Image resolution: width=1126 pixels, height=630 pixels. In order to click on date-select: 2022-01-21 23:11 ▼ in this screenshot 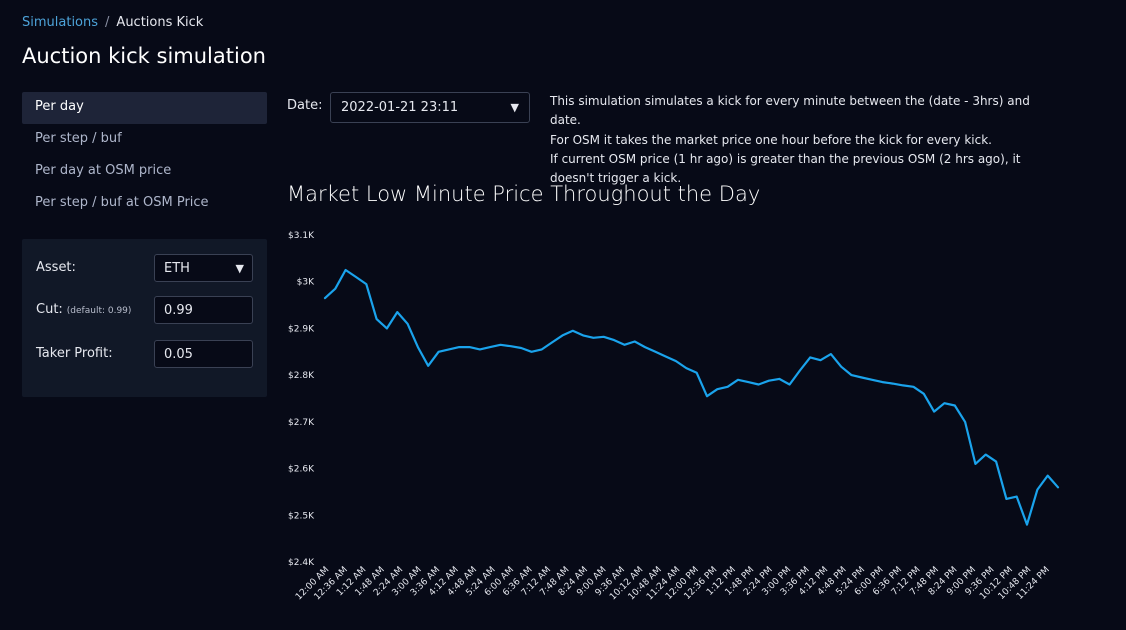, I will do `click(430, 107)`.